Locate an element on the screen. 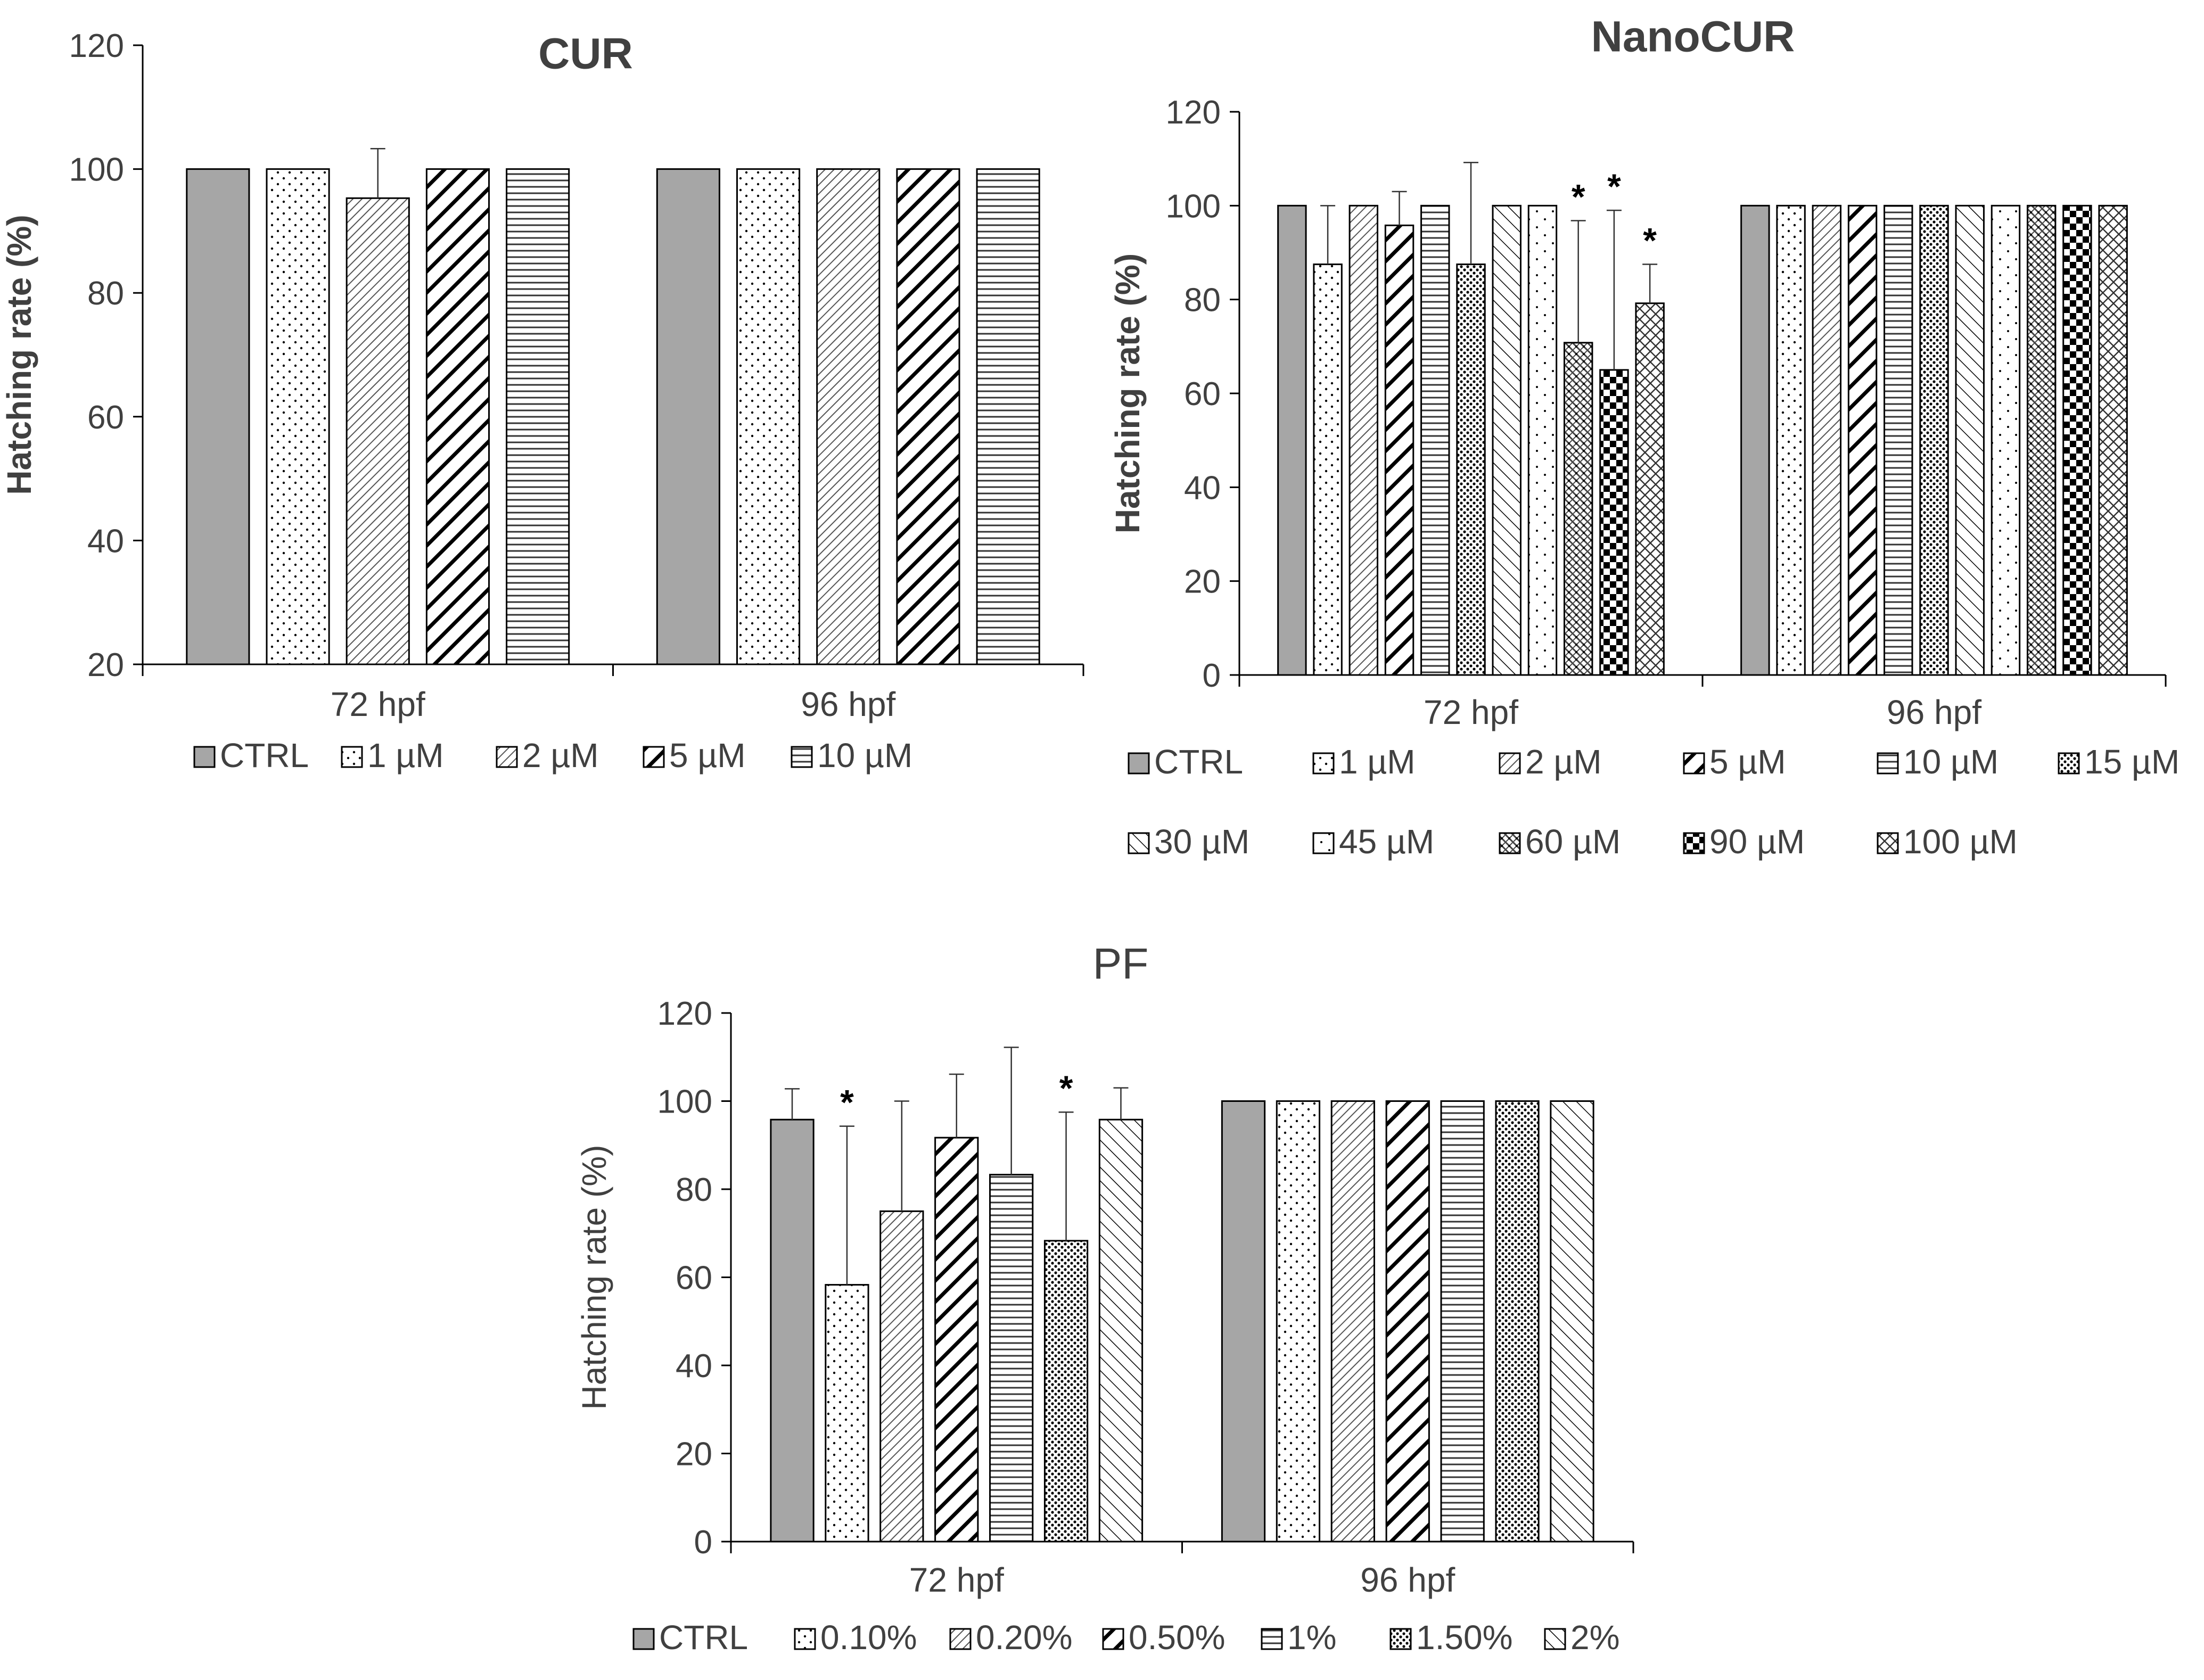 The height and width of the screenshot is (1680, 2204). chart-title: PF is located at coordinates (1121, 964).